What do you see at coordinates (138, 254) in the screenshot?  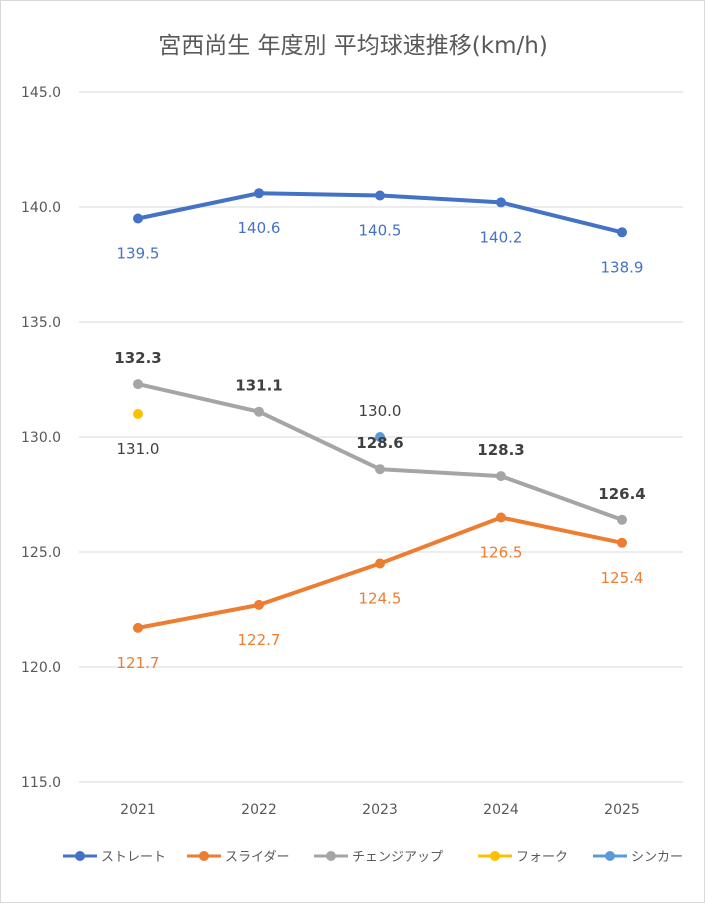 I see `data-label: 139.5` at bounding box center [138, 254].